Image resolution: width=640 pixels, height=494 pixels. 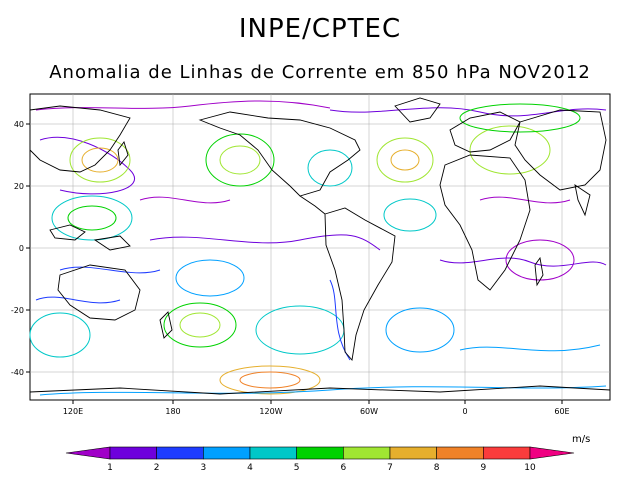 What do you see at coordinates (390, 468) in the screenshot?
I see `colorbar-label: 7` at bounding box center [390, 468].